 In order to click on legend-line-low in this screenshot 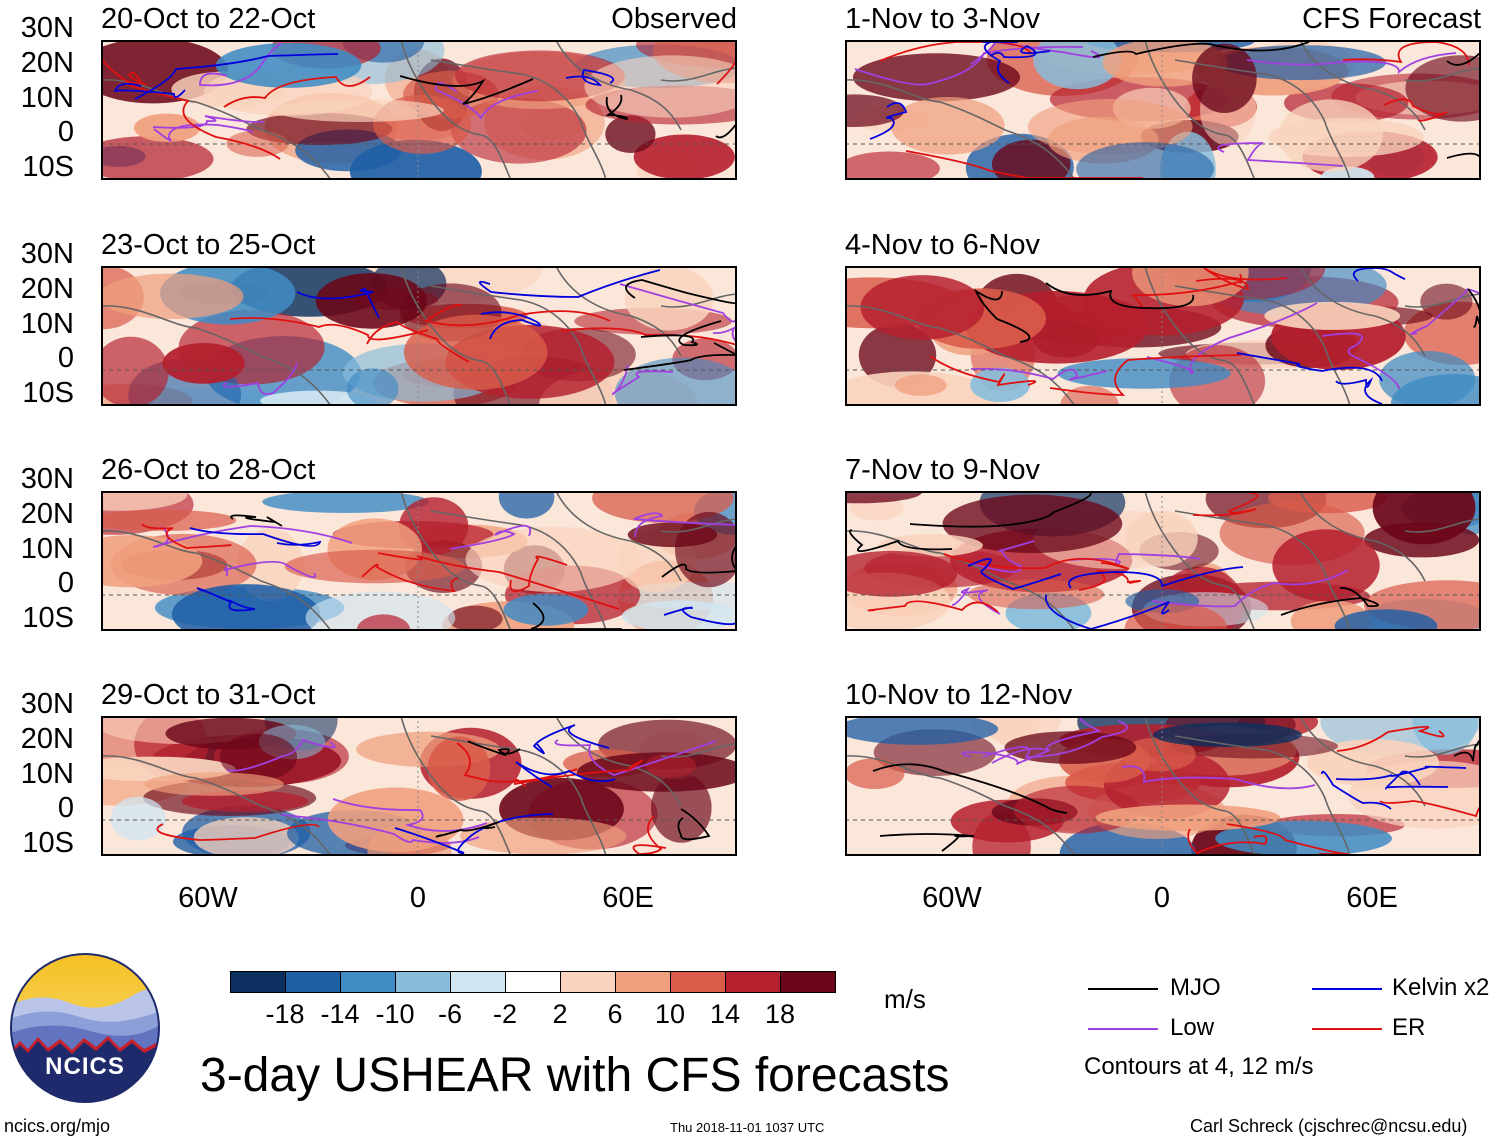, I will do `click(1123, 1029)`.